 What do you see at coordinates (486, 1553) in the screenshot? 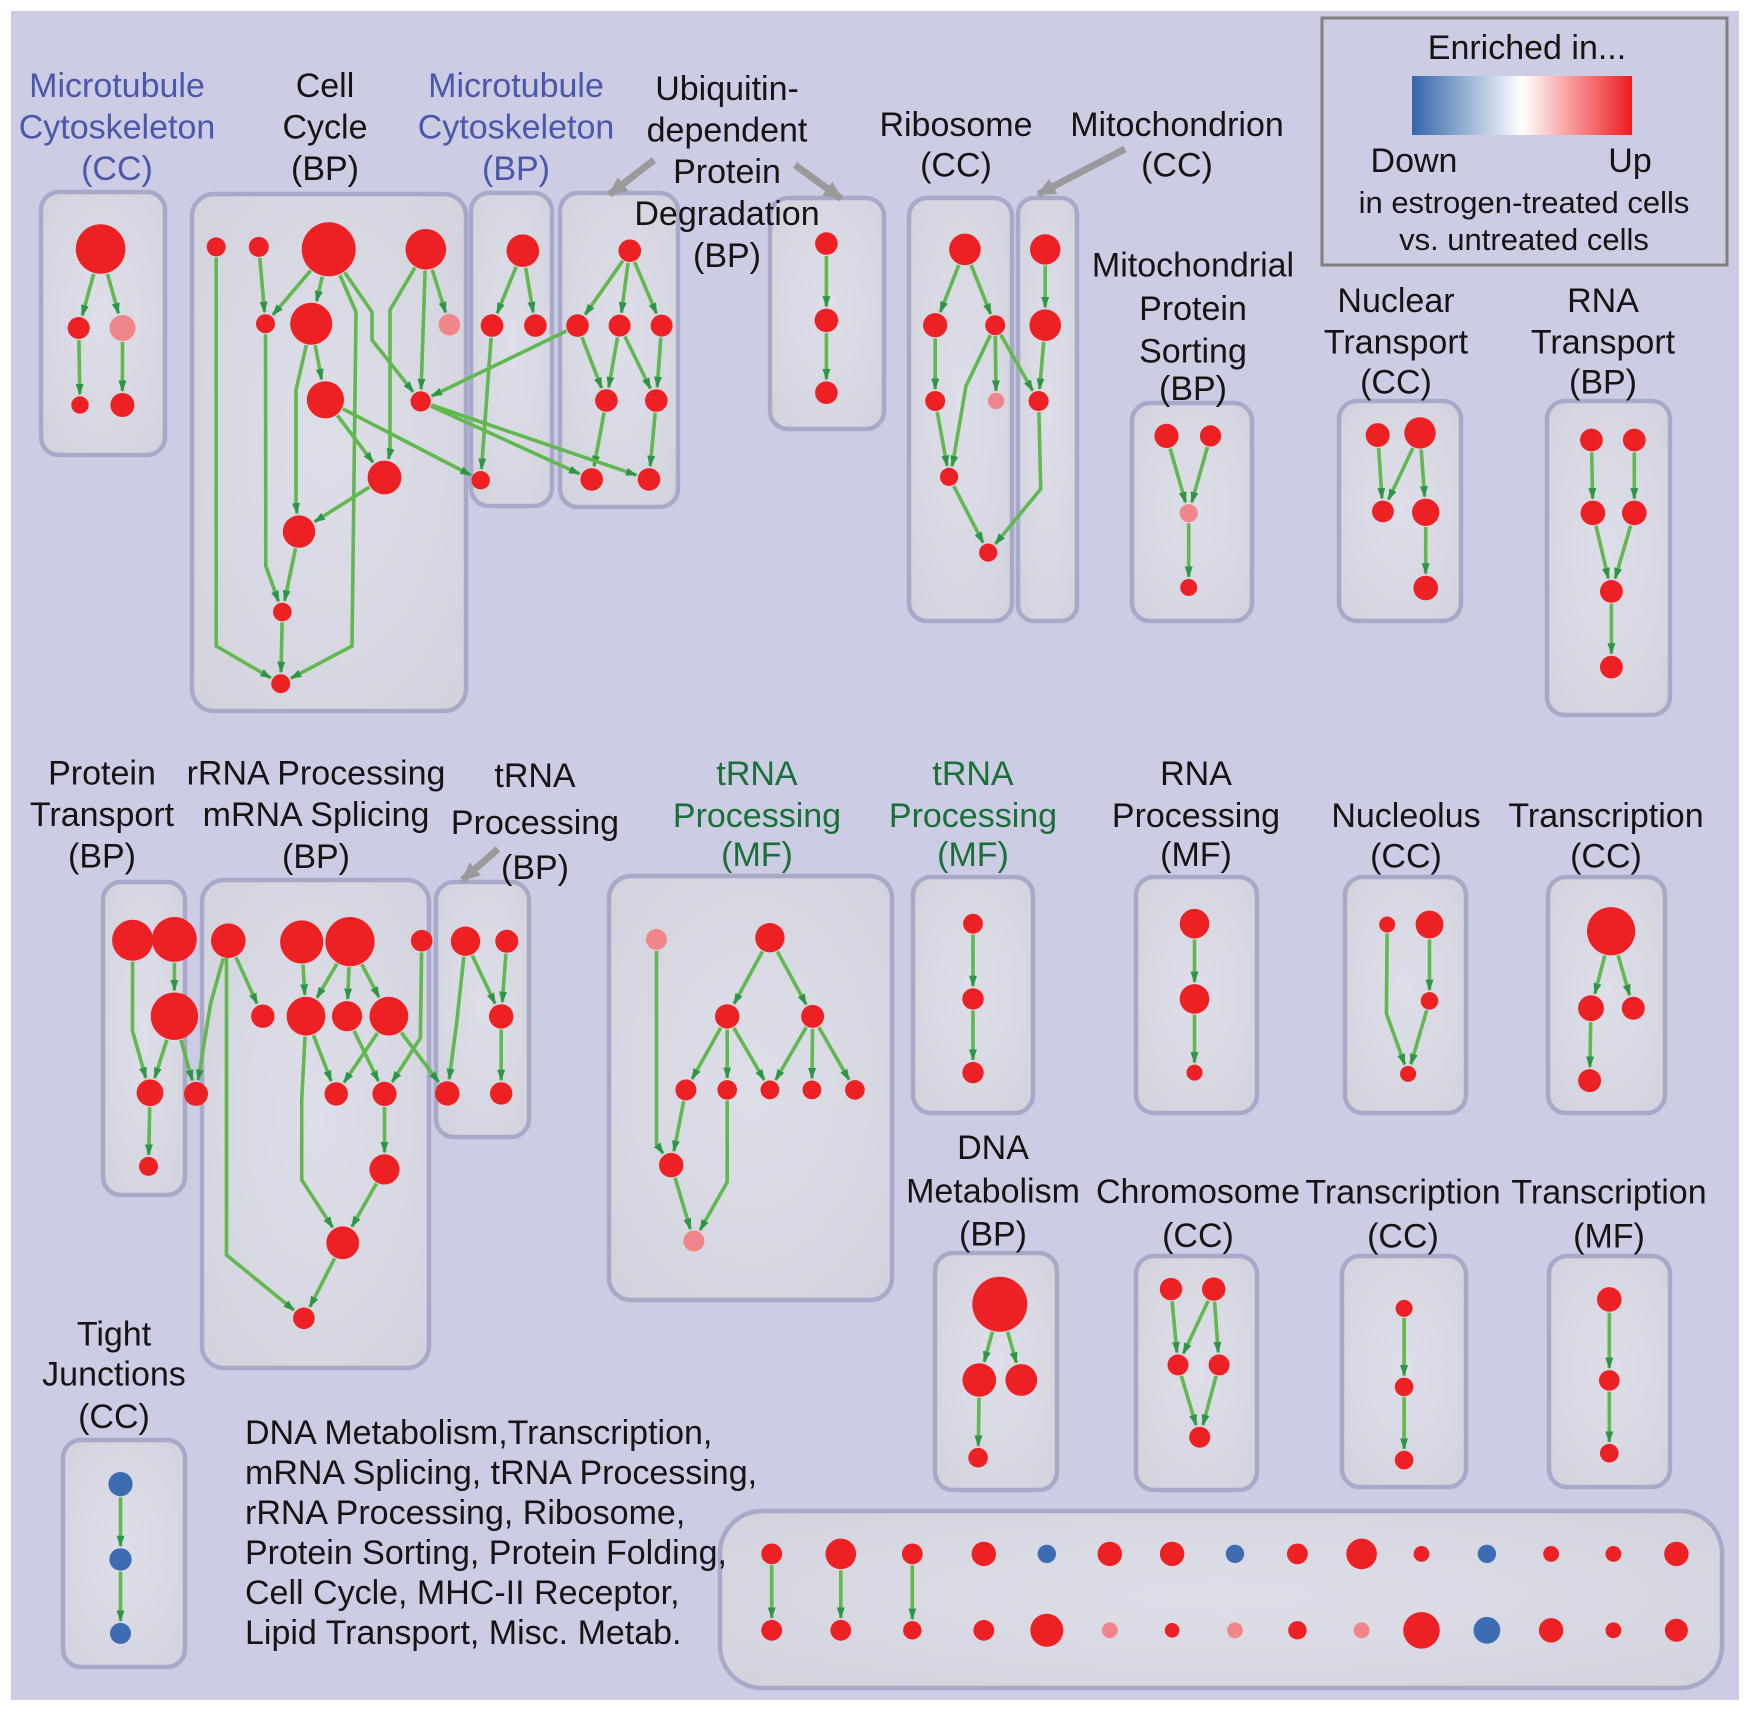
I see `svg-text:Protein Sorting, Protein Foldi: Protein Sorting, Protein Folding,` at bounding box center [486, 1553].